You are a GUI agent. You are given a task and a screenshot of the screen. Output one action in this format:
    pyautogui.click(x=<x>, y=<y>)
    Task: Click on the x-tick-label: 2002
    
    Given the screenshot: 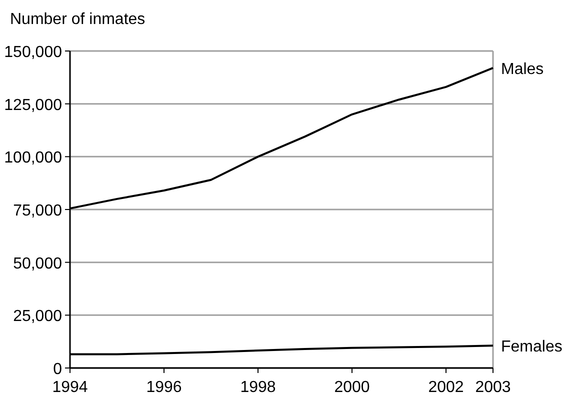 What is the action you would take?
    pyautogui.click(x=446, y=387)
    